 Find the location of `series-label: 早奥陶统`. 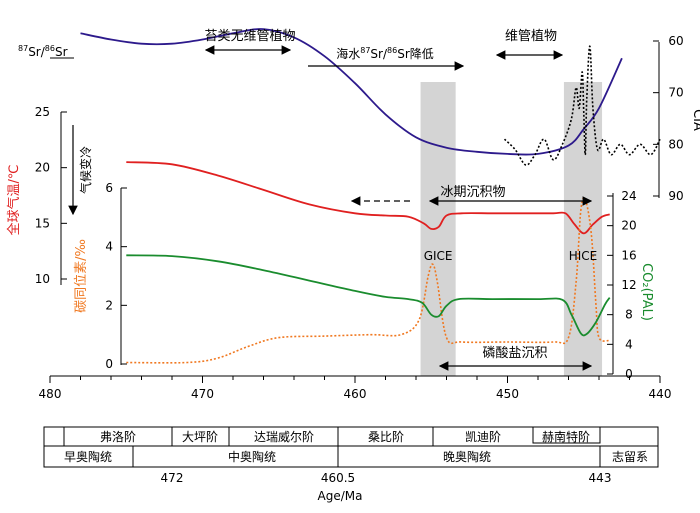

series-label: 早奥陶统 is located at coordinates (88, 456).